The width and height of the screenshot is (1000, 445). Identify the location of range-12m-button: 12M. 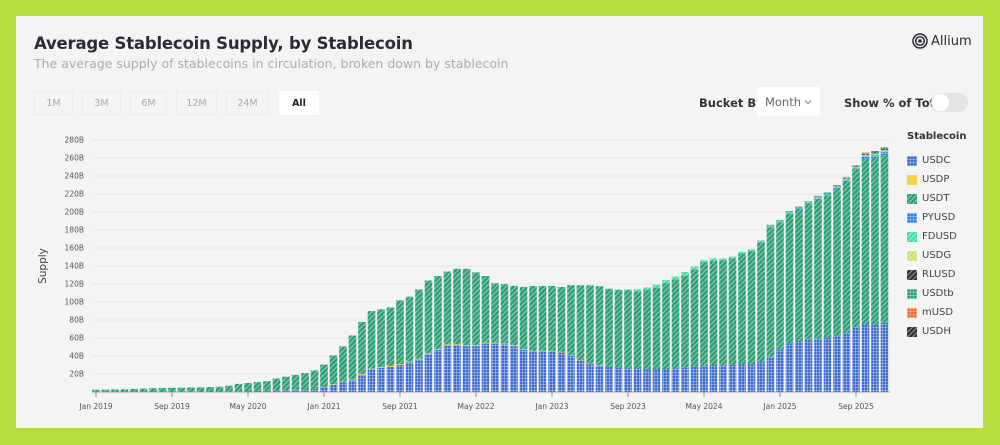
(196, 103).